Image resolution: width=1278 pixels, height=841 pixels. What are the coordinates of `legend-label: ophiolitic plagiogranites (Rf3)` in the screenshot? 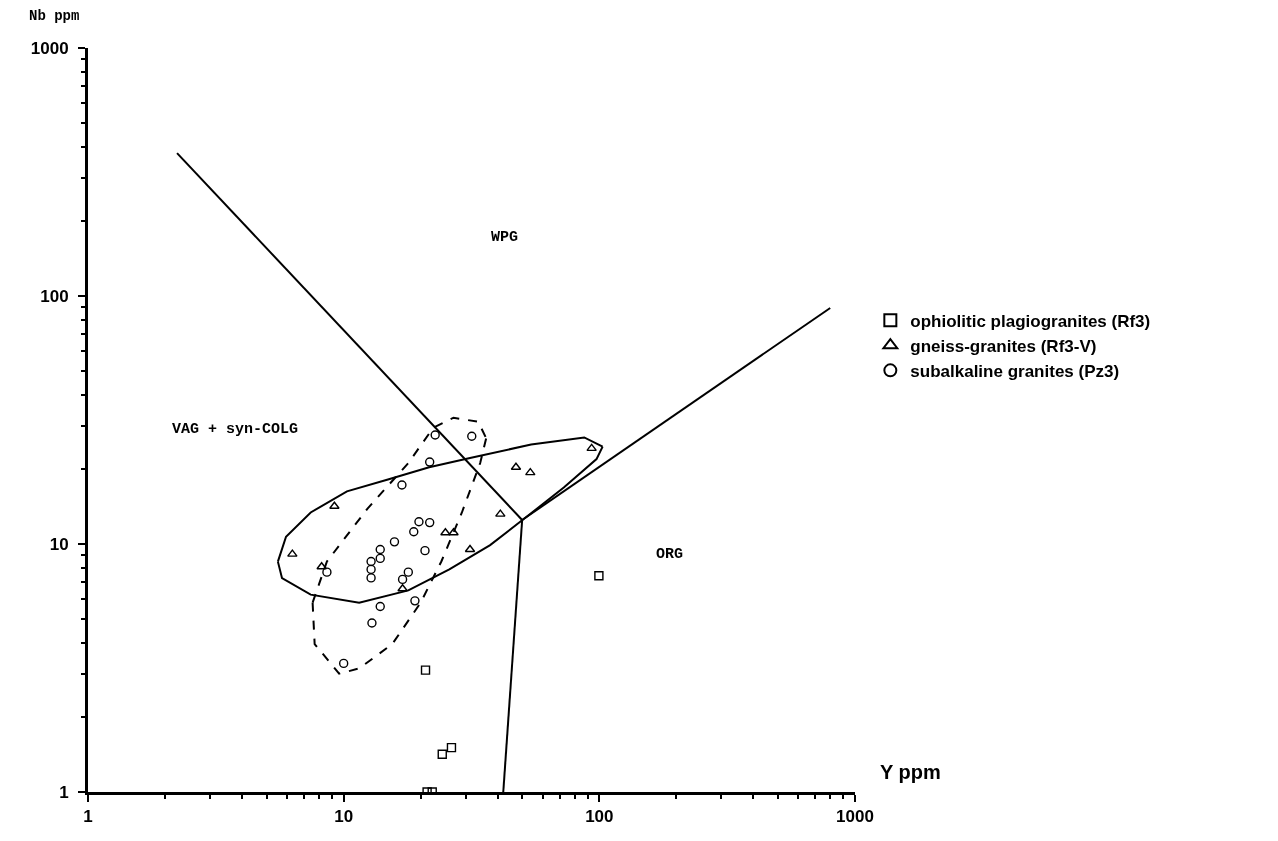 It's located at (1030, 321).